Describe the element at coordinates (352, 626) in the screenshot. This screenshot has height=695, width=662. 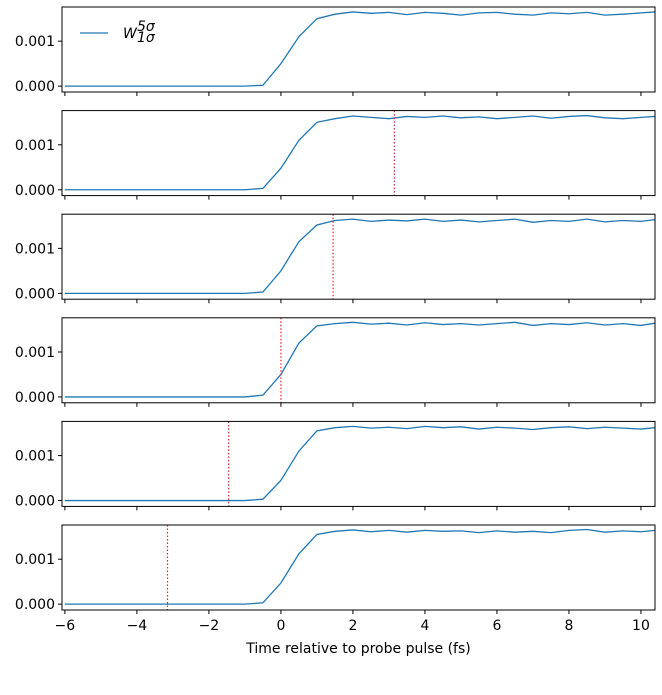
I see `x-tick-label: 2` at that location.